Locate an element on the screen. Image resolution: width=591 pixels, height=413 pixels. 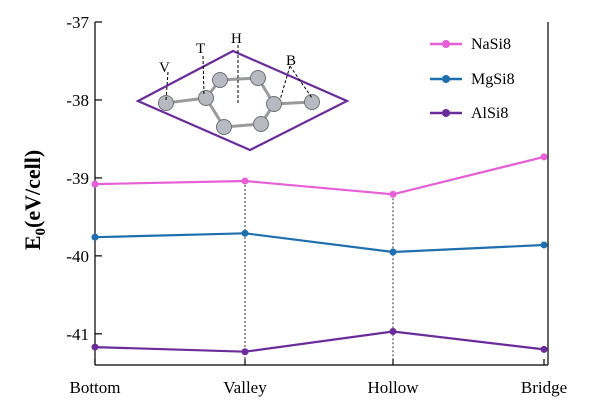
y-ticks: -37 -38 -39 -40 -41 is located at coordinates (84, 178).